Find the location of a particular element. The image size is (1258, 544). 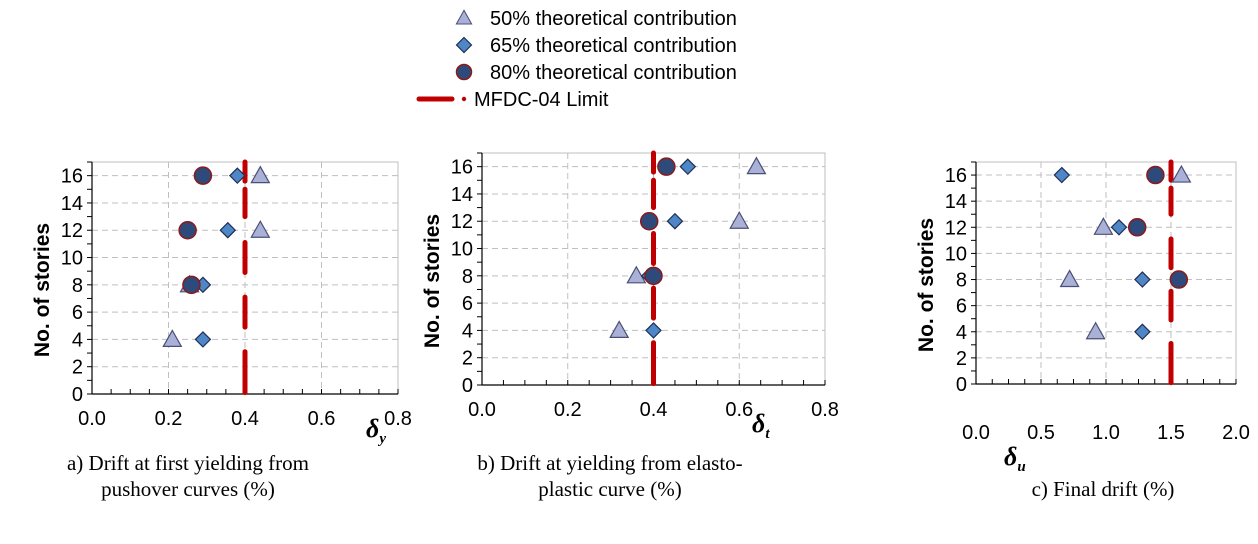

legend-item-limit: MFDC-04 Limit is located at coordinates (512, 100).